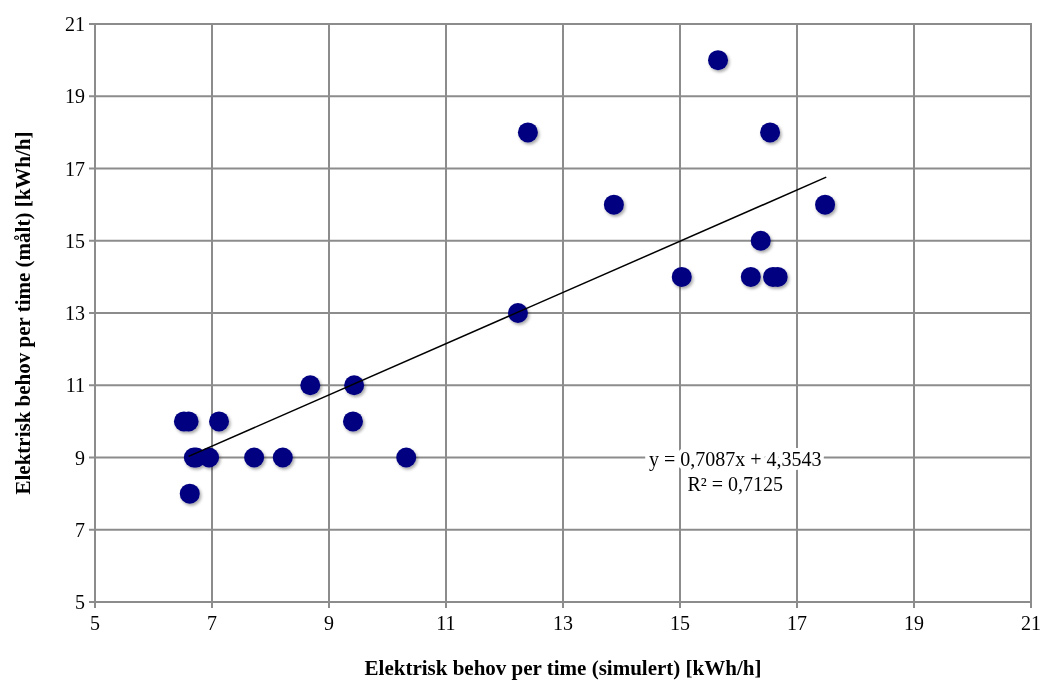  Describe the element at coordinates (23, 313) in the screenshot. I see `y-axis-title: Elektrisk behov per time (målt) [kWh/h]` at that location.